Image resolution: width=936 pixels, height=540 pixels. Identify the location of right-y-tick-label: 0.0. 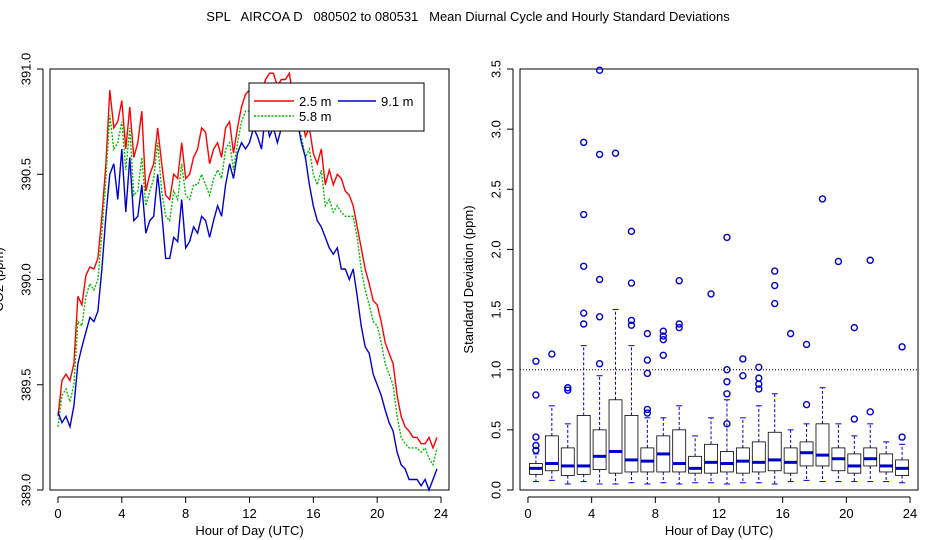
(495, 490).